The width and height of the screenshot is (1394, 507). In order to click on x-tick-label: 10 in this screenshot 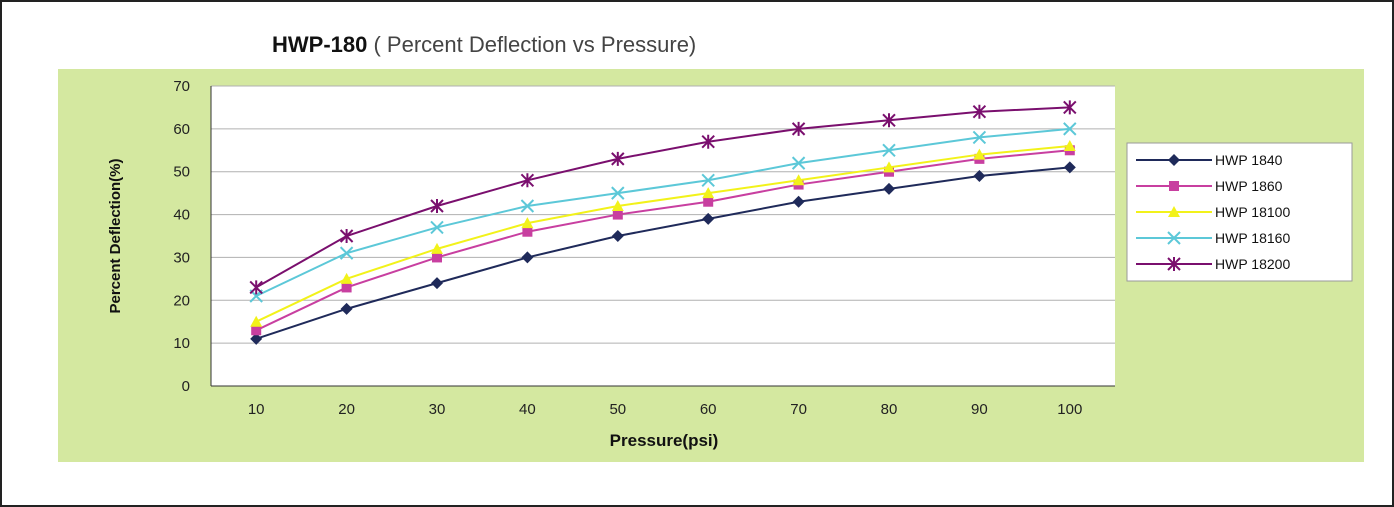, I will do `click(256, 409)`.